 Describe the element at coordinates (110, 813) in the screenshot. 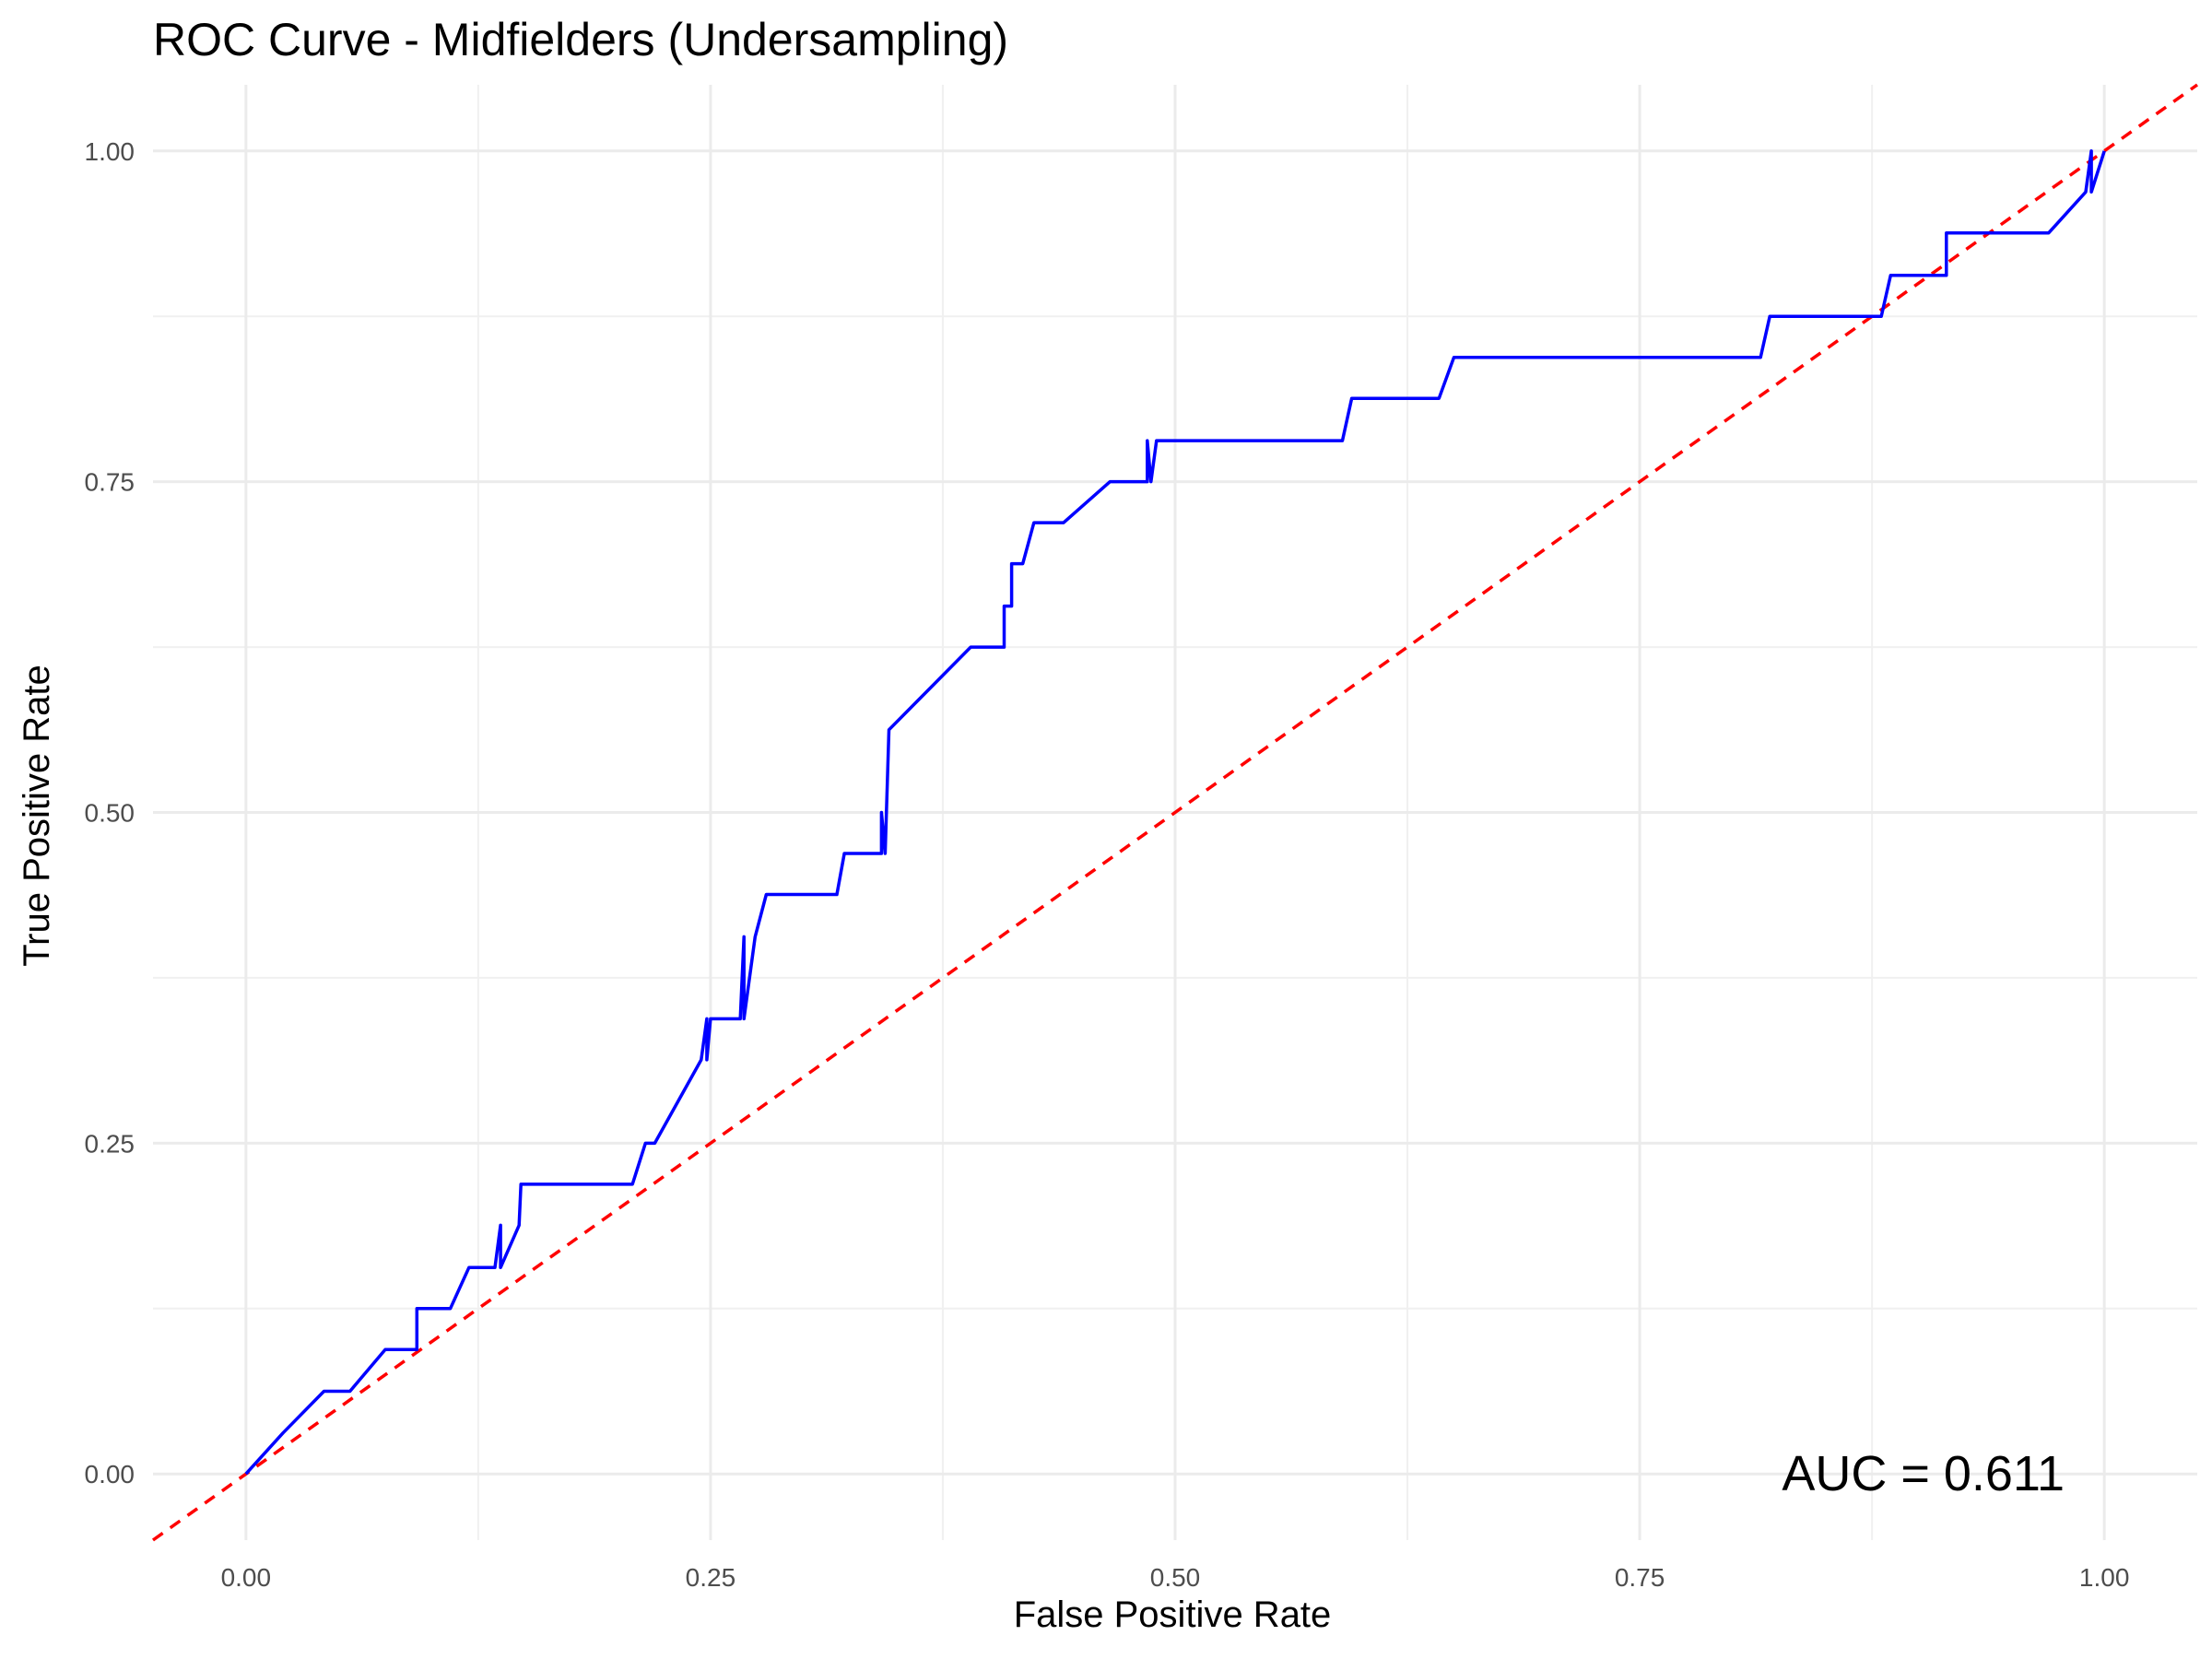

I see `y-tick-label: 0.50` at that location.